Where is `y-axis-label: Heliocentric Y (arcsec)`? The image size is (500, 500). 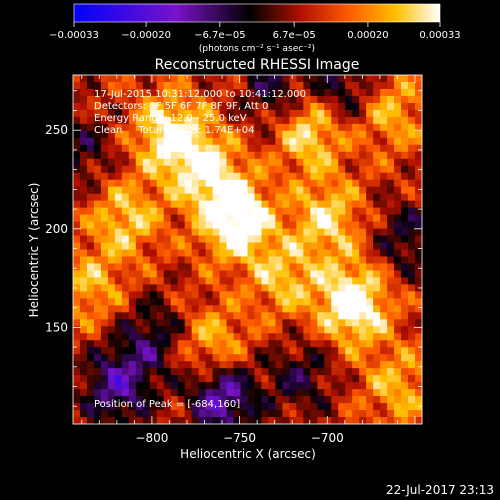 y-axis-label: Heliocentric Y (arcsec) is located at coordinates (34, 250).